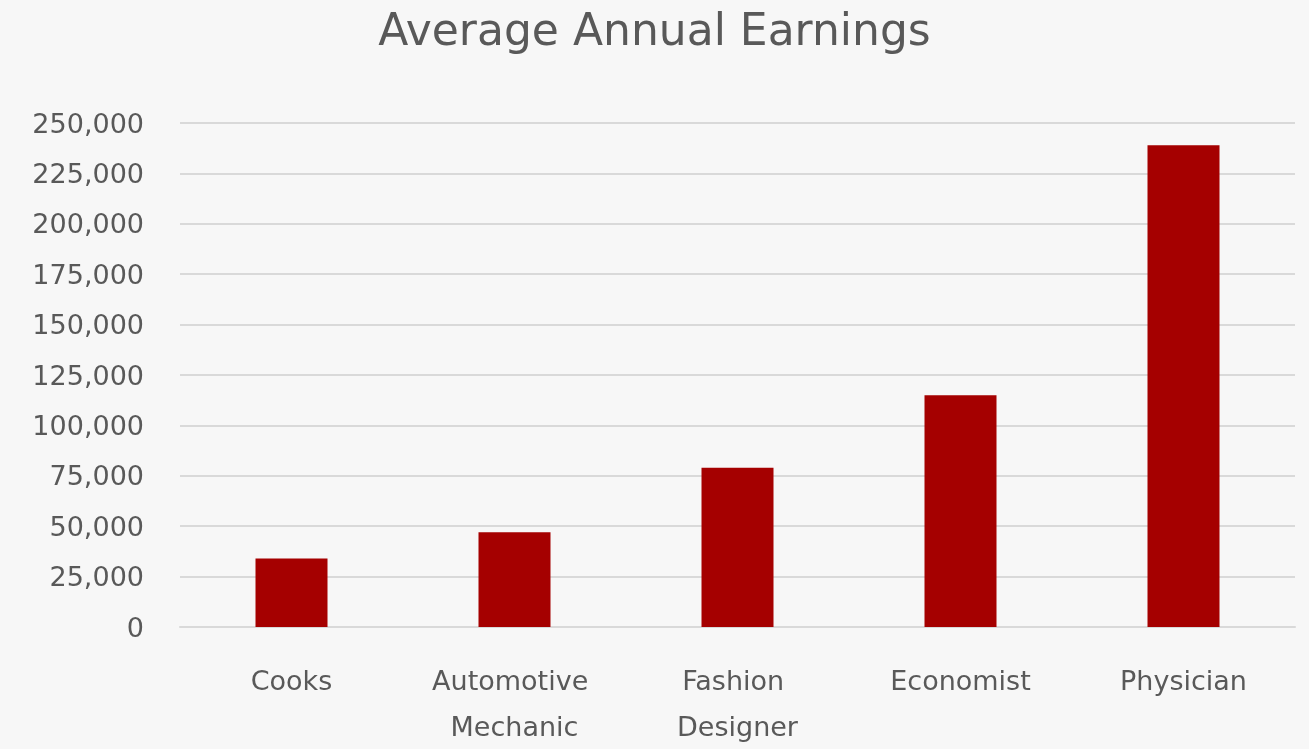  I want to click on x-tick-label: Economist, so click(960, 680).